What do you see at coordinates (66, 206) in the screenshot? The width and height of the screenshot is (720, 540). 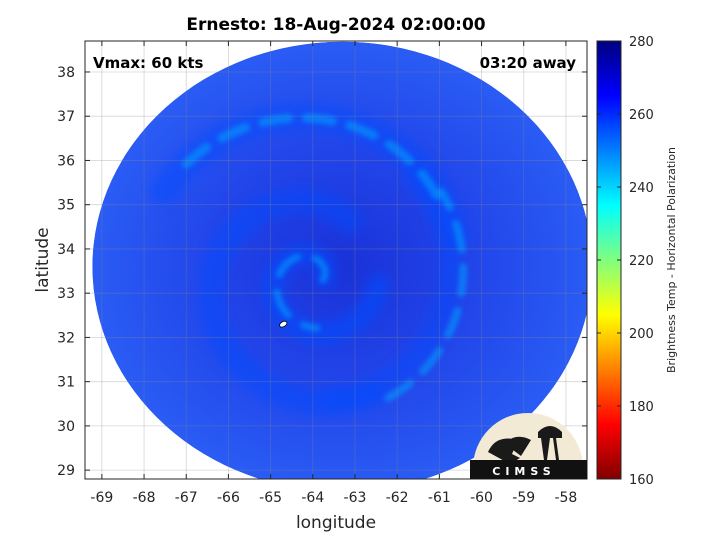 I see `y-tick-label: 35` at bounding box center [66, 206].